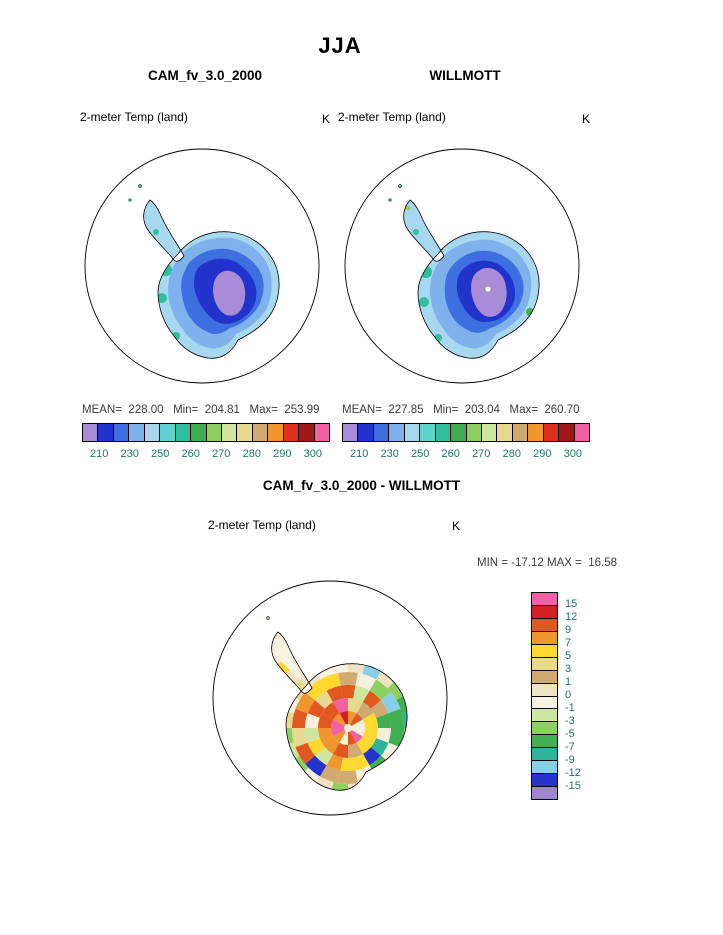 The width and height of the screenshot is (723, 935). Describe the element at coordinates (325, 119) in the screenshot. I see `panel-left-units-label: K` at that location.